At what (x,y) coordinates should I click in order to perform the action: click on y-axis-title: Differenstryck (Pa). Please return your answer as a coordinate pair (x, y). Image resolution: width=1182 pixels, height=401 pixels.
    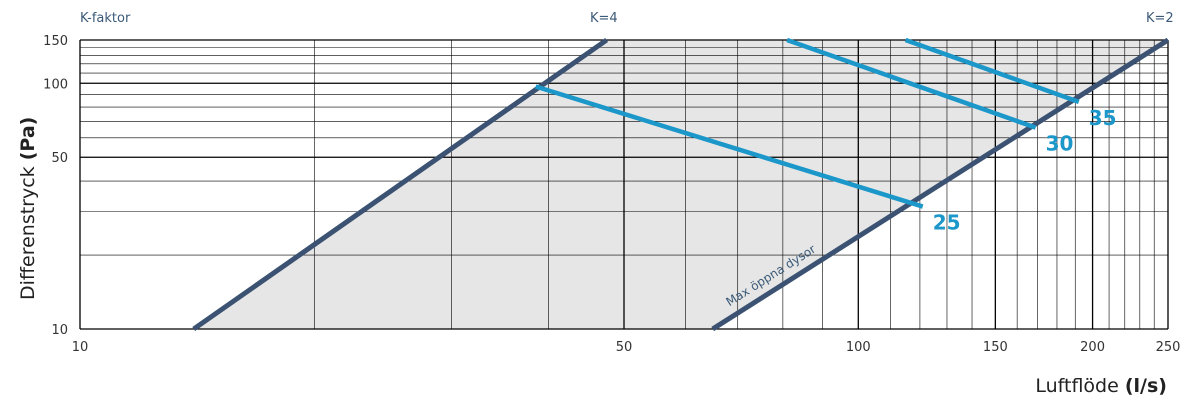
    Looking at the image, I should click on (28, 208).